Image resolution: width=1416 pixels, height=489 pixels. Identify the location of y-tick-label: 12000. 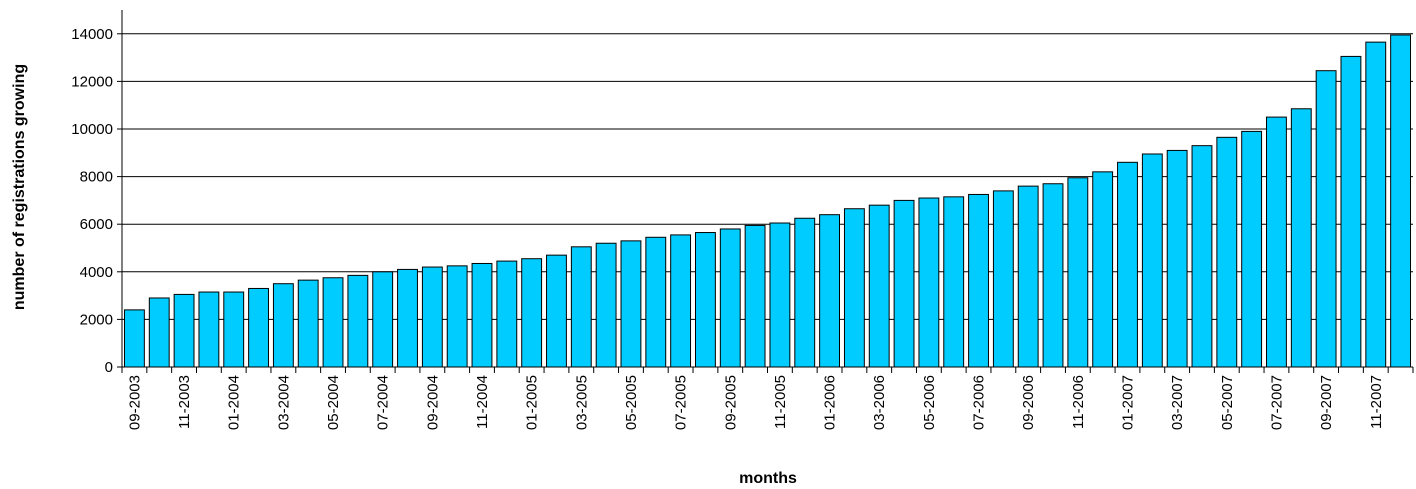
(92, 81).